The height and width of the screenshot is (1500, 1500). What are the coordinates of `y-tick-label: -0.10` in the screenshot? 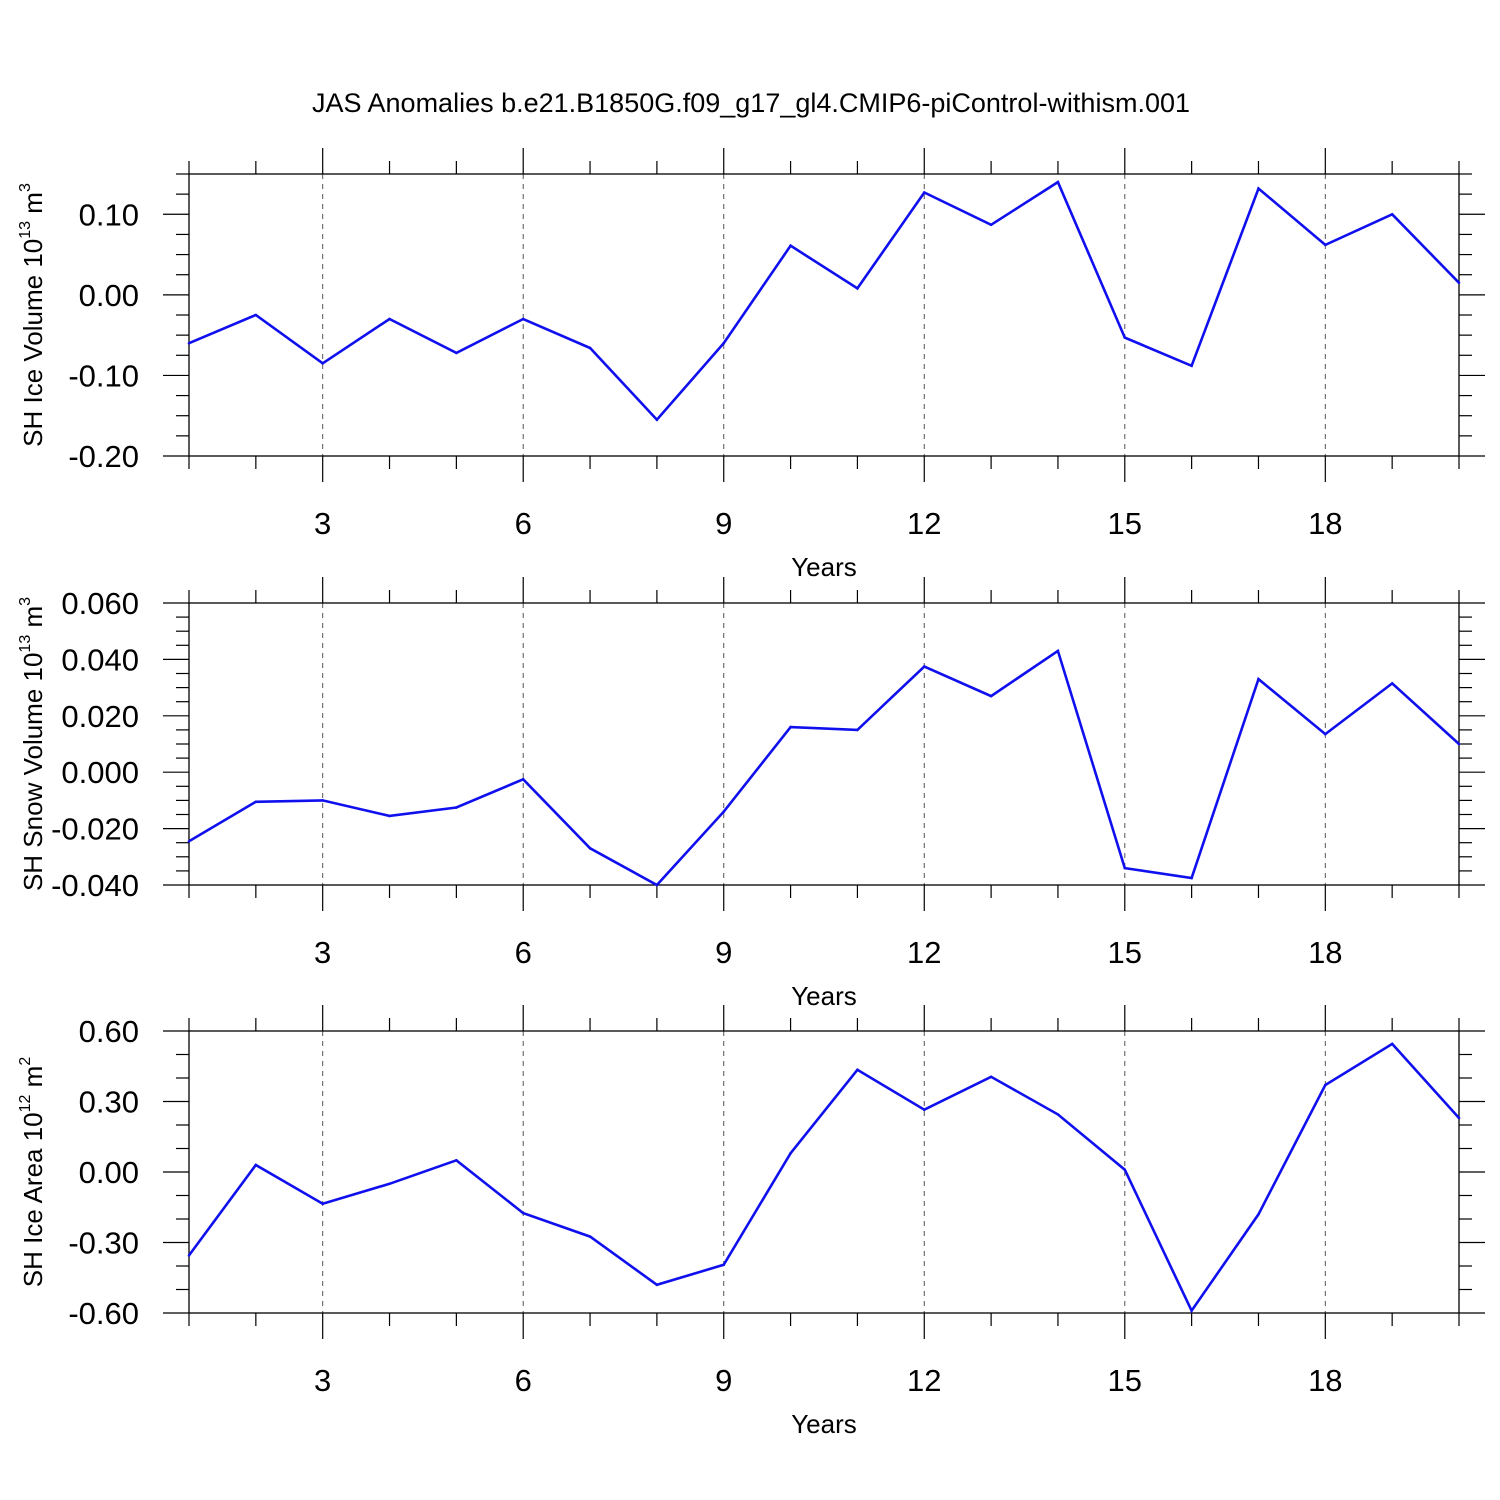 It's located at (103, 375).